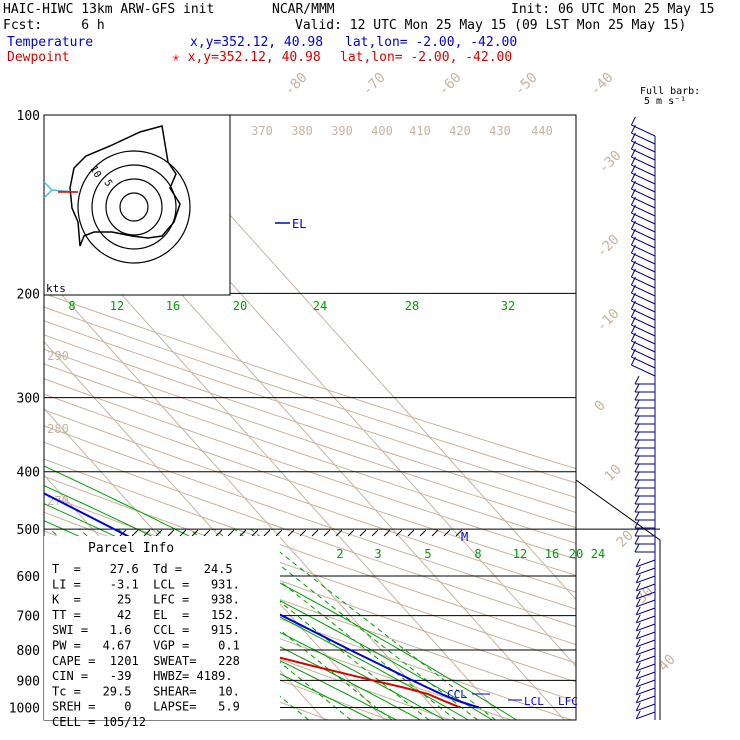 Image resolution: width=740 pixels, height=740 pixels. I want to click on hodograph-trace, so click(125, 186).